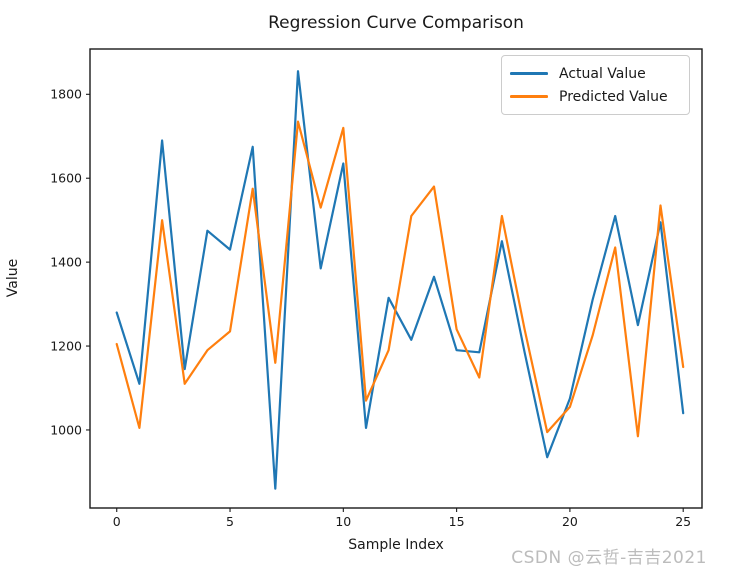 Image resolution: width=740 pixels, height=574 pixels. I want to click on x-tick-label: 15, so click(456, 521).